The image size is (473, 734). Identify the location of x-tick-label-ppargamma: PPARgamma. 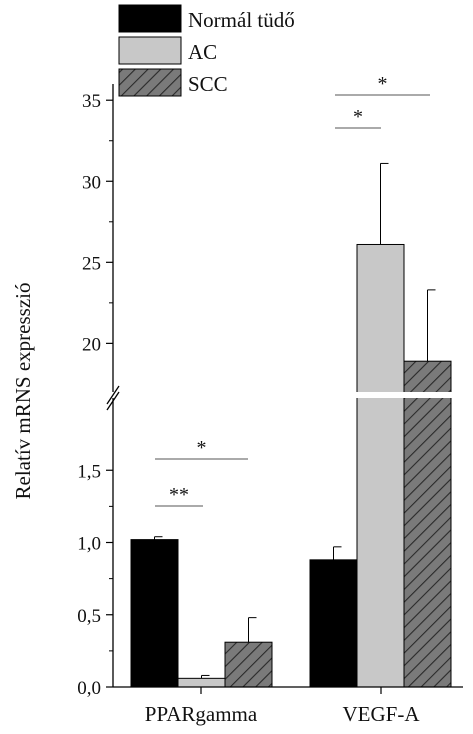
(201, 714).